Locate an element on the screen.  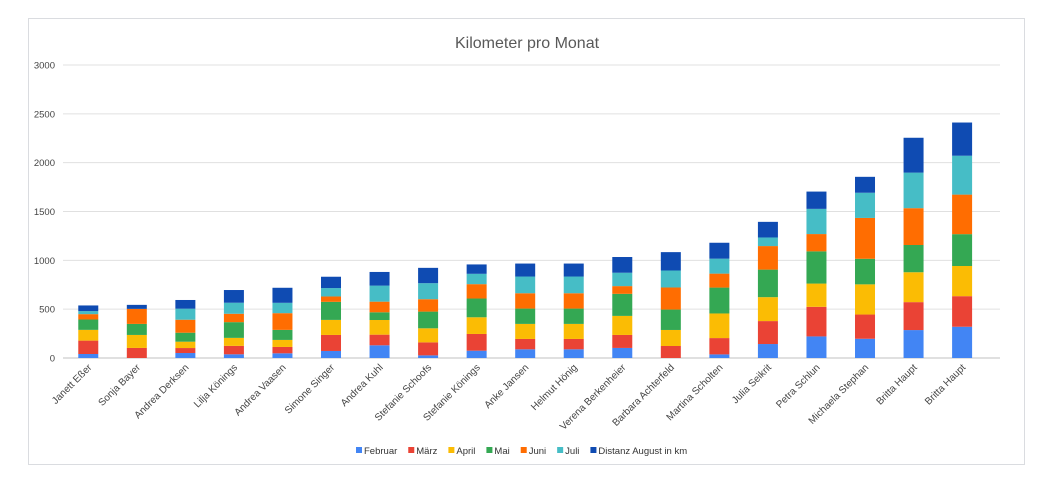
x-tick-label: Andrea Vaasen is located at coordinates (261, 390).